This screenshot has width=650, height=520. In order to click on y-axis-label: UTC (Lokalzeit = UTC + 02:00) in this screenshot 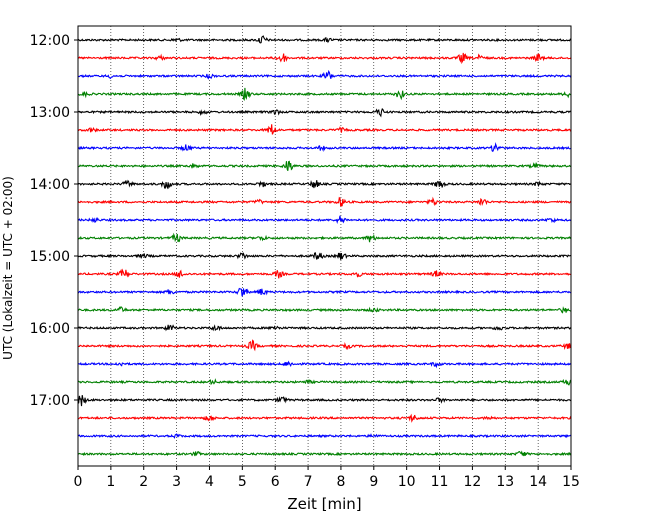, I will do `click(8, 268)`.